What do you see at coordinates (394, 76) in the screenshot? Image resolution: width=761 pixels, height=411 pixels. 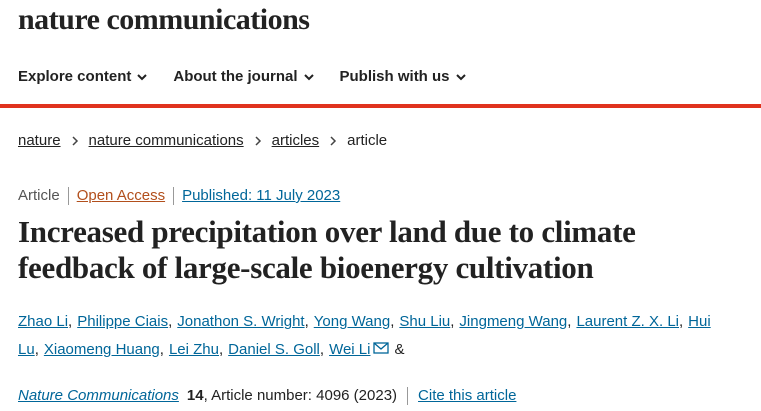 I see `nav-label: Publish with us` at bounding box center [394, 76].